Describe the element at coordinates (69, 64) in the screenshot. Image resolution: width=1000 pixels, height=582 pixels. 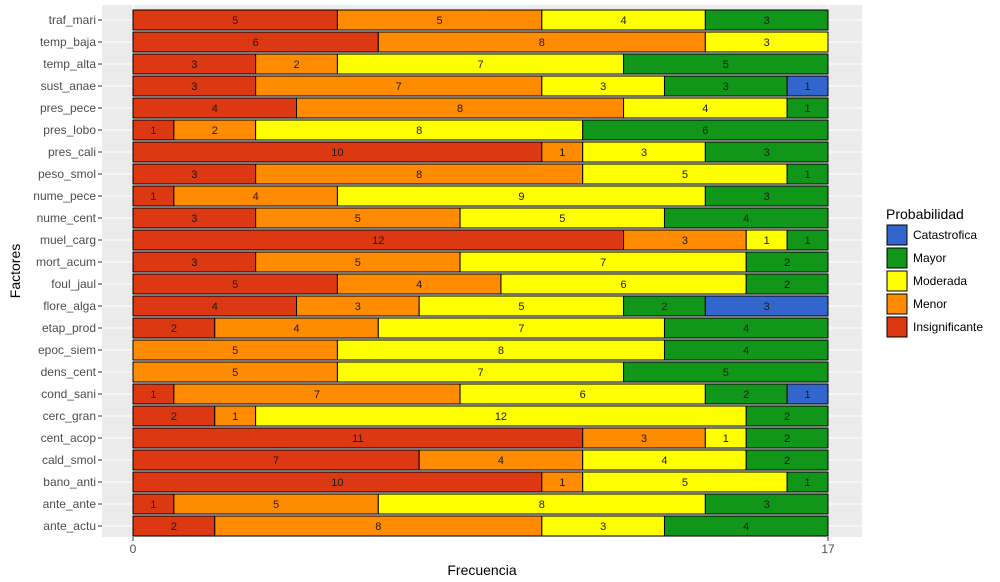
I see `y-tick-label: temp_alta` at that location.